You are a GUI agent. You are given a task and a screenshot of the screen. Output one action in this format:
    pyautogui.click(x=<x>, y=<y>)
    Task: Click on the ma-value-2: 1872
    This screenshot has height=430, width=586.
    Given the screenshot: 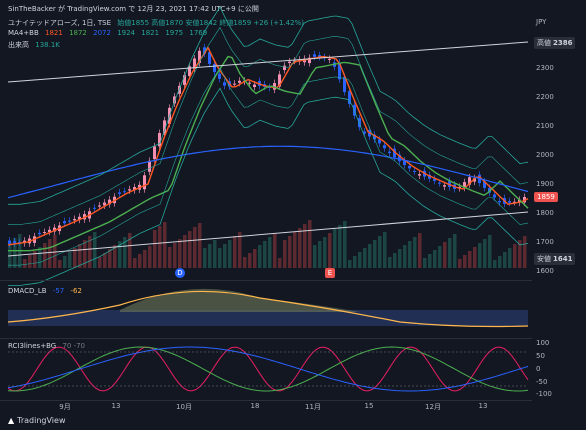 What is the action you would take?
    pyautogui.click(x=78, y=33)
    